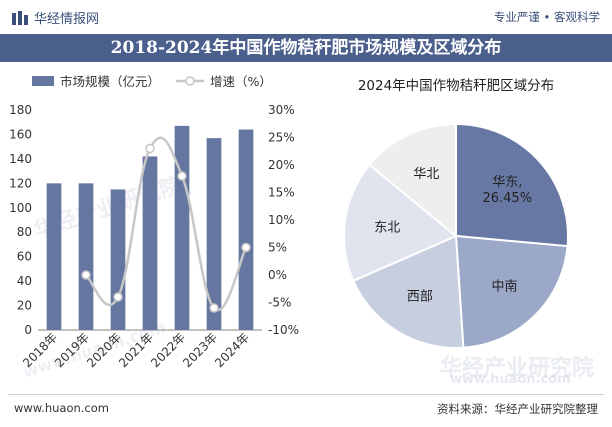 The image size is (612, 427). Describe the element at coordinates (136, 350) in the screenshot. I see `x-tick-label: 2021年` at that location.